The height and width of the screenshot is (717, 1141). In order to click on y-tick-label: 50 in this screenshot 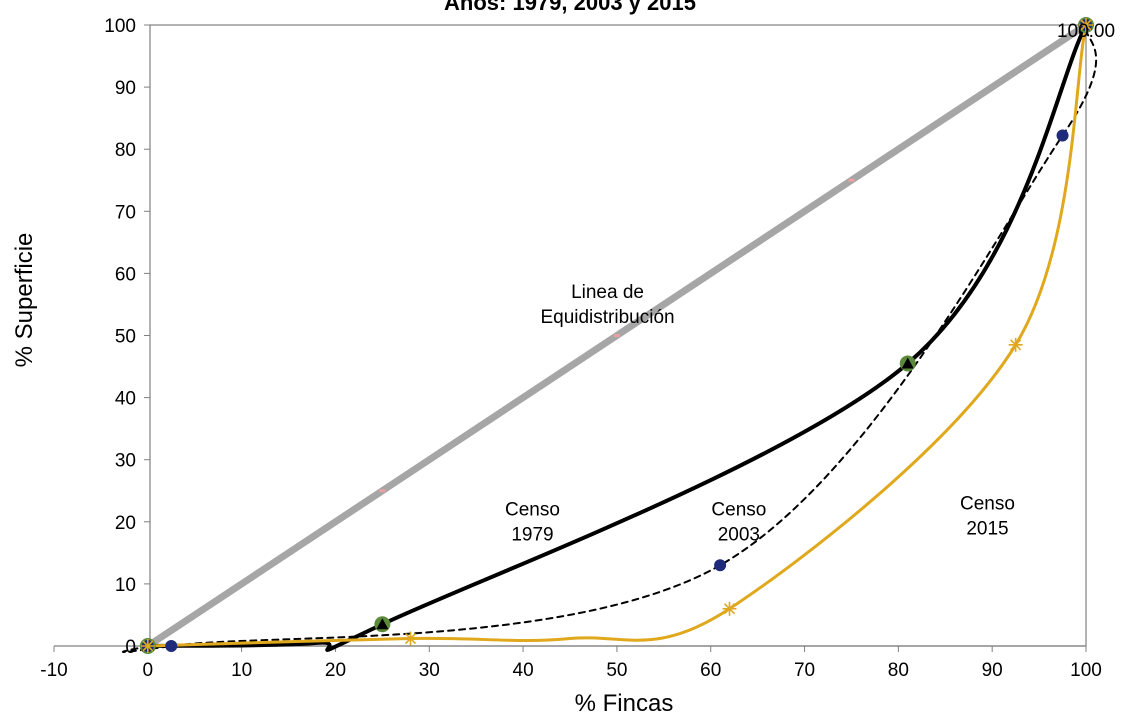, I will do `click(125, 337)`.